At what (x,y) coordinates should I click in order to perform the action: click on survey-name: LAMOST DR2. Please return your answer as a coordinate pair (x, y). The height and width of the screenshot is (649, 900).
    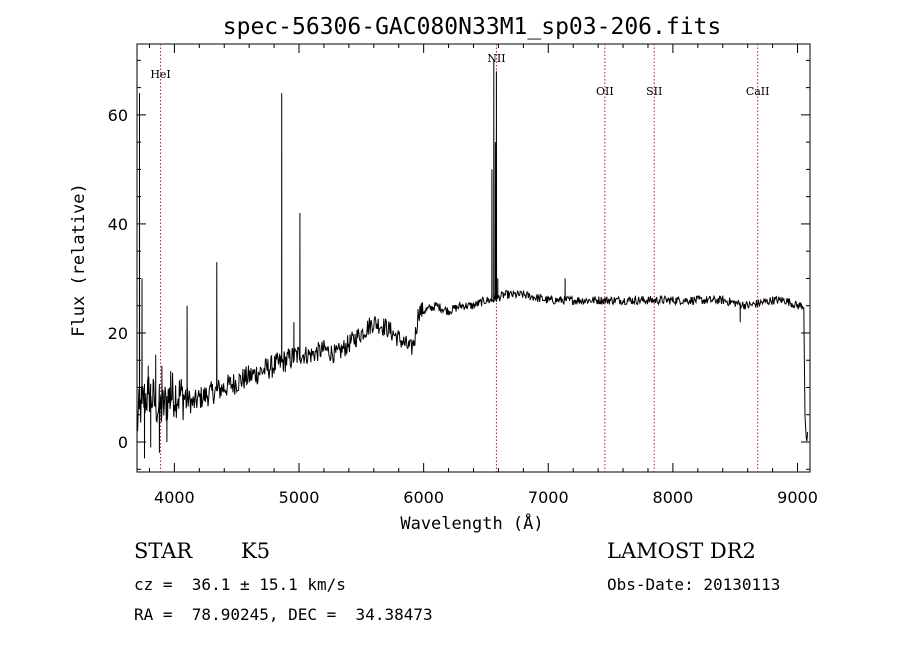
    Looking at the image, I should click on (681, 551).